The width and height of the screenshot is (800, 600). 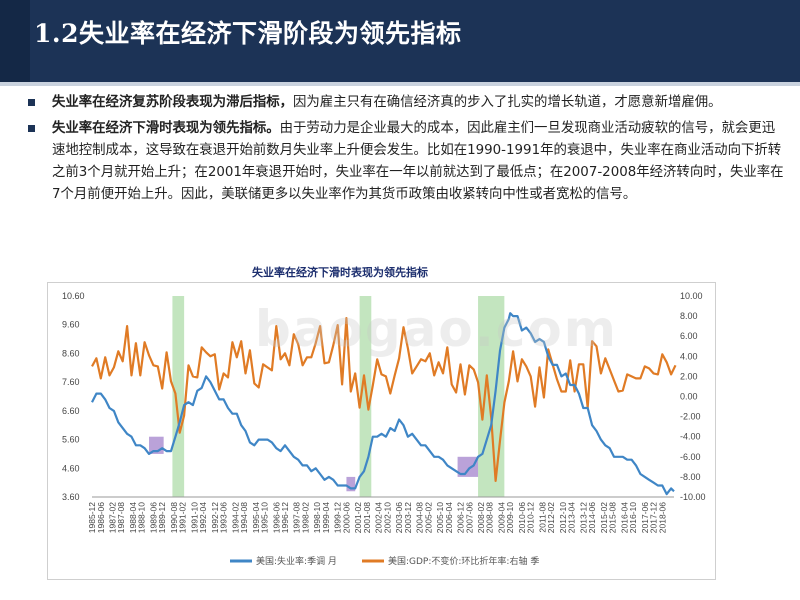 I want to click on x-tick-label: 2000-06, so click(x=346, y=517).